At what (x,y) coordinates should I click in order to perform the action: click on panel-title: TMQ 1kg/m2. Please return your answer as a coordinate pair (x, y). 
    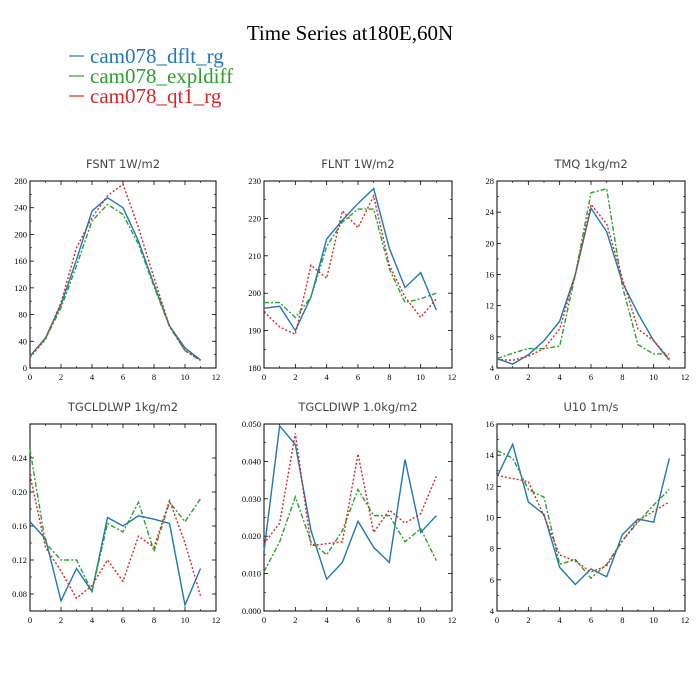
    Looking at the image, I should click on (590, 164).